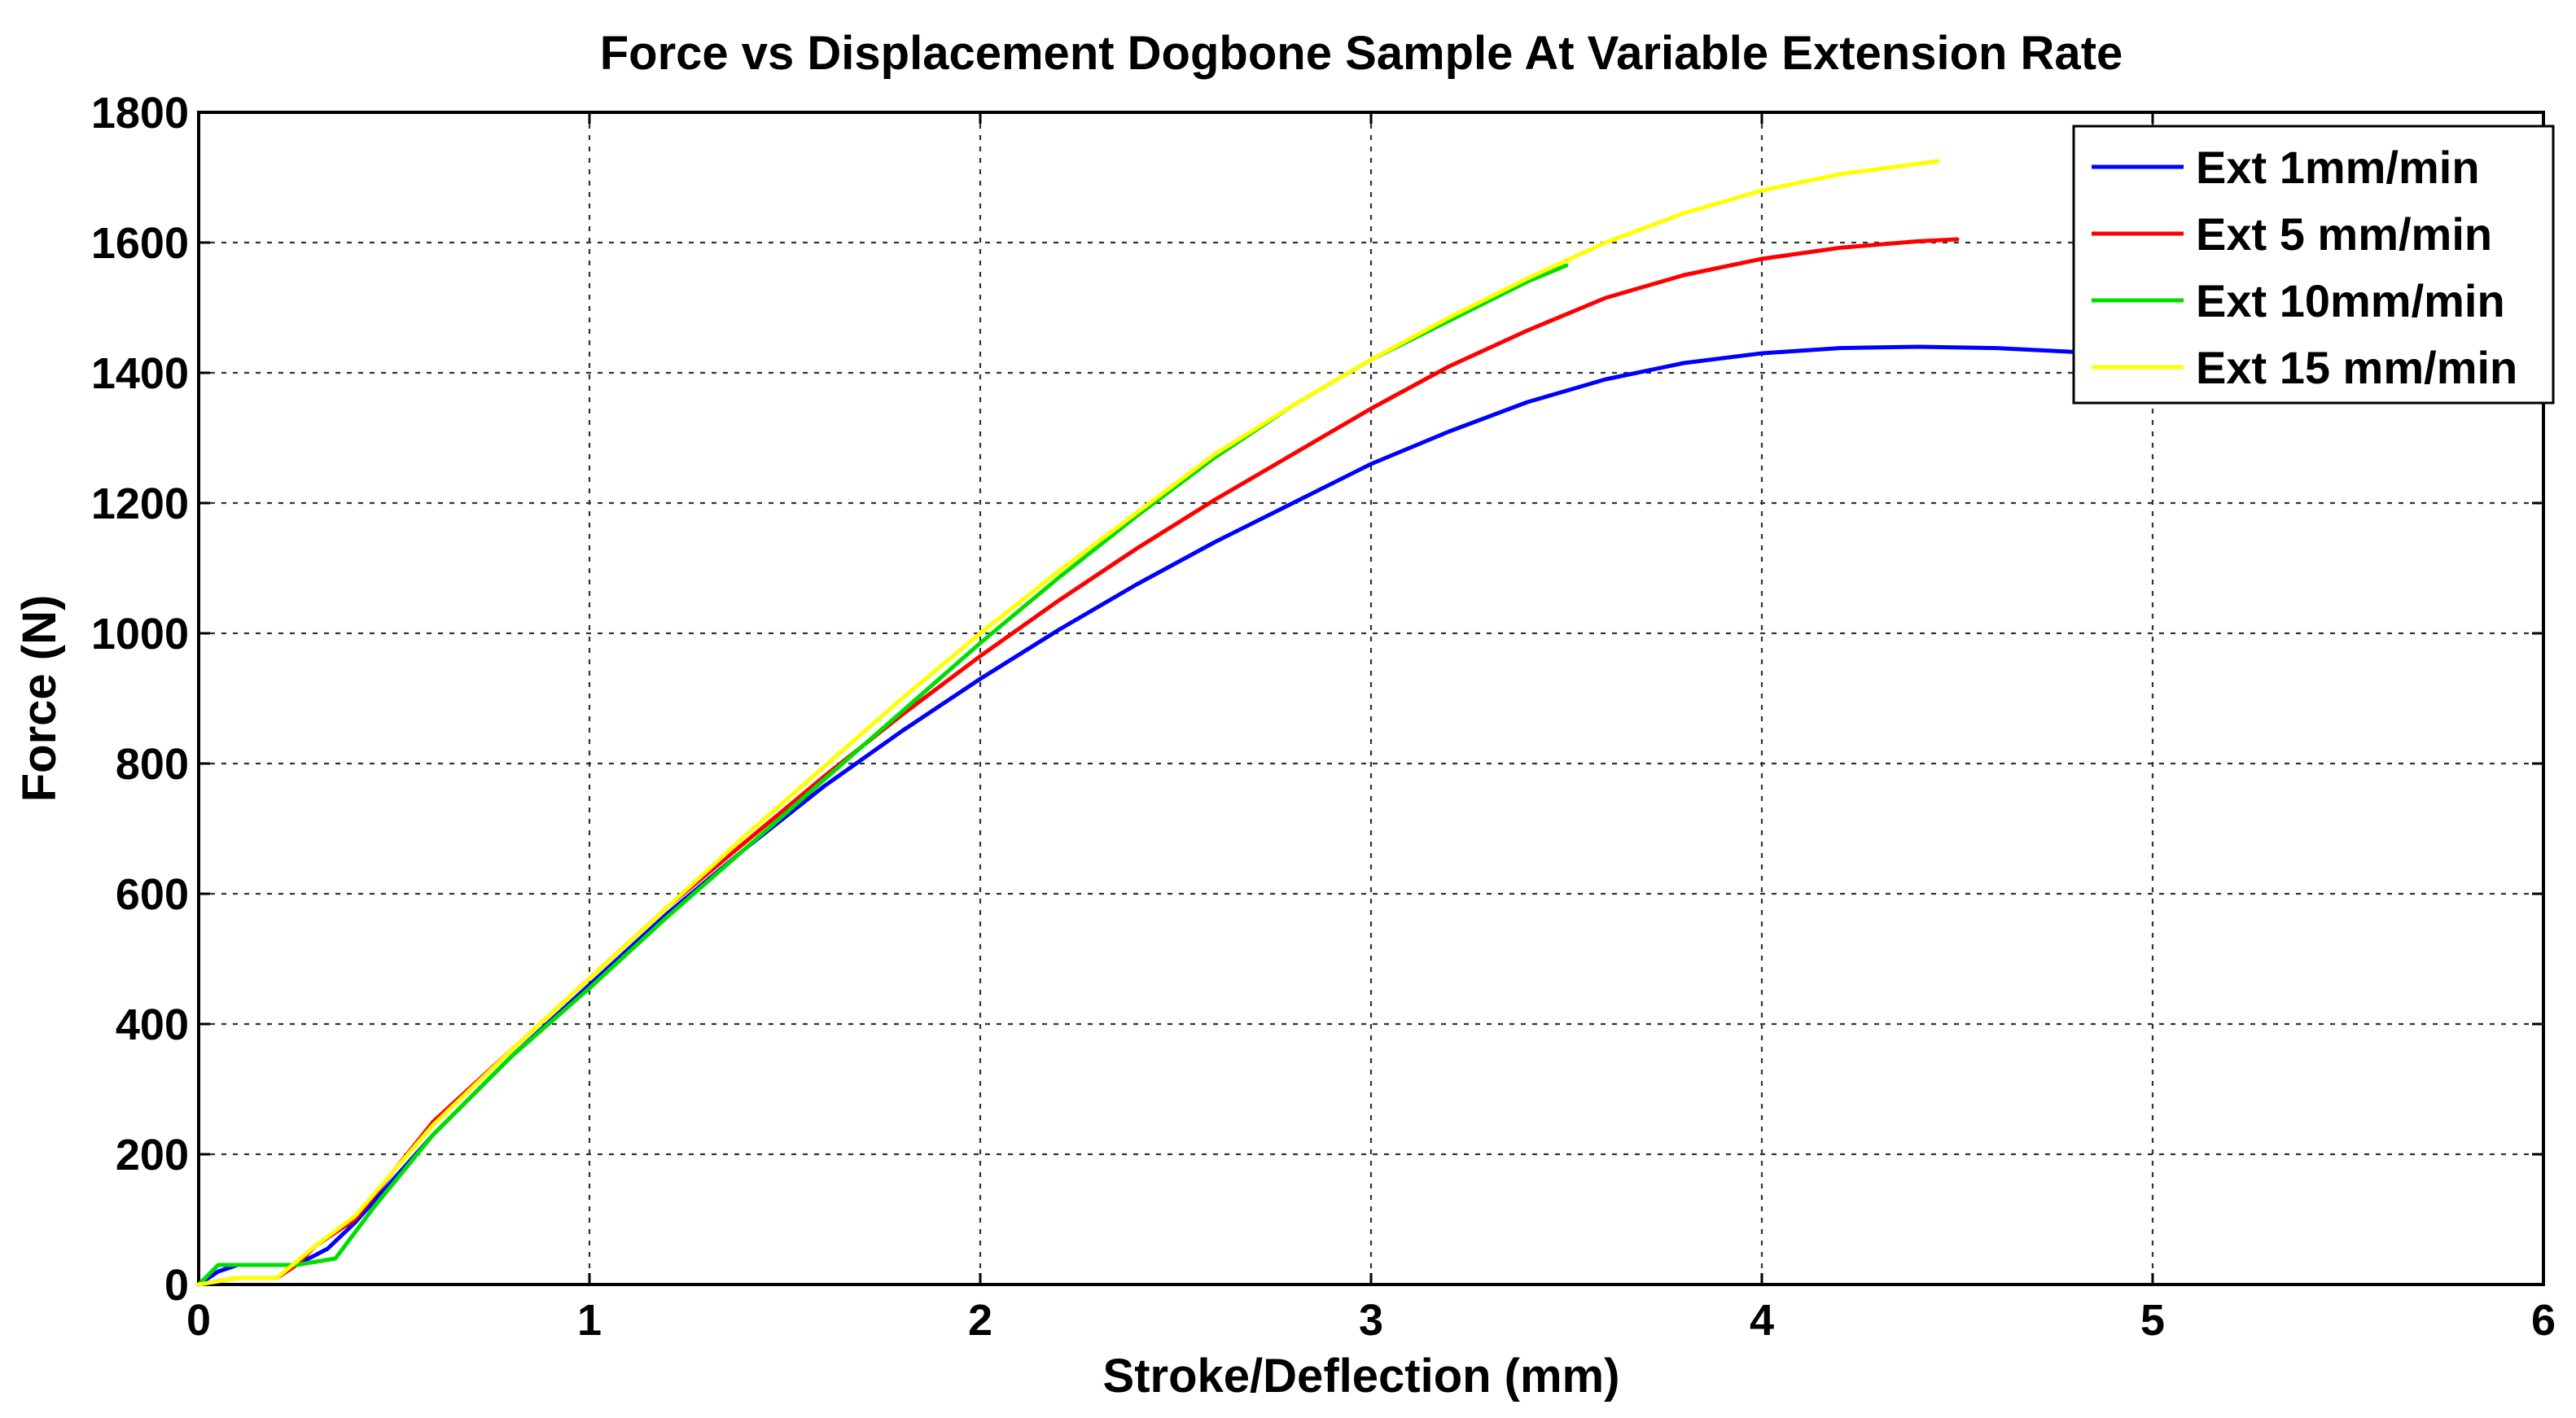  I want to click on legend-label: Ext 1mm/min, so click(2338, 167).